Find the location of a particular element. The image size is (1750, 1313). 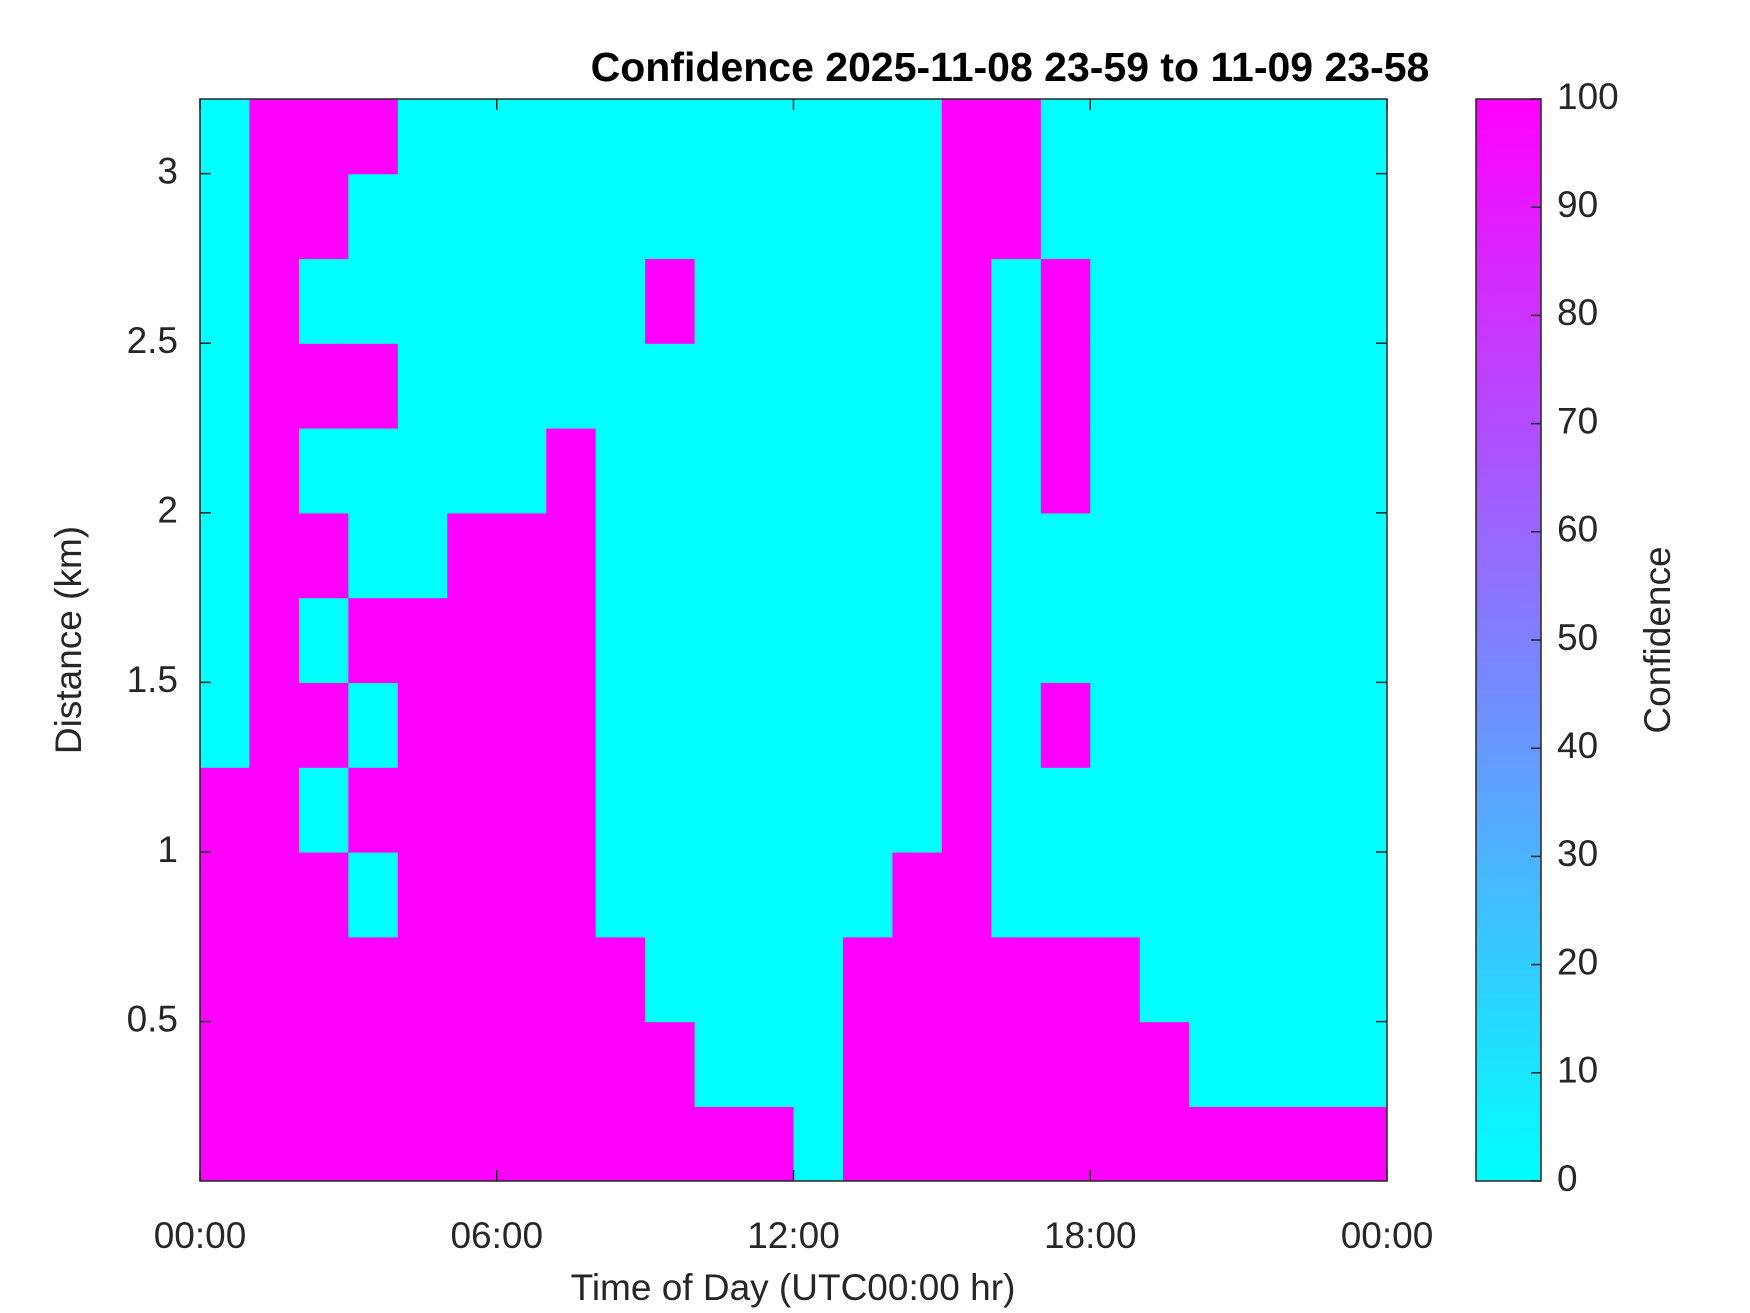

x-axis-label: Time of Day (UTC00:00 hr) is located at coordinates (793, 1287).